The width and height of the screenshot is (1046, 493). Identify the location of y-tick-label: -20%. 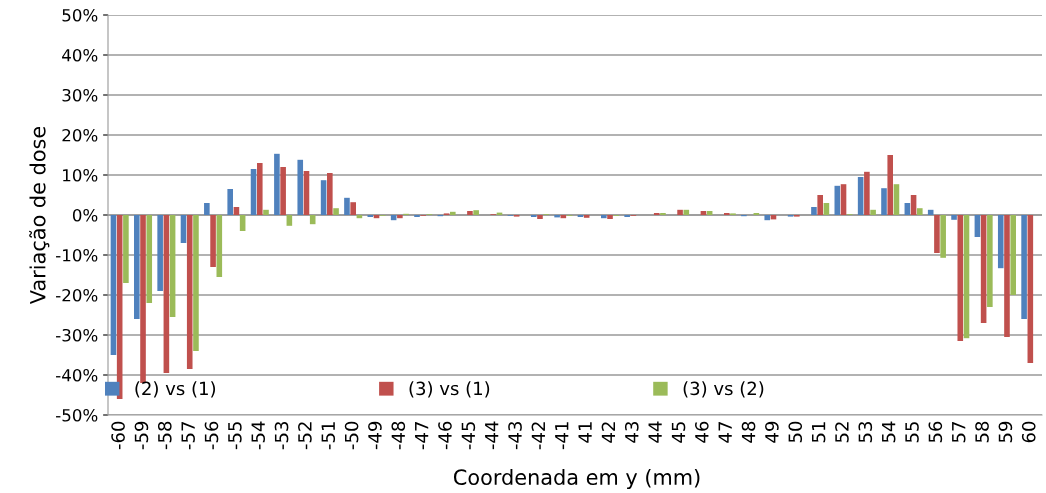
(77, 295).